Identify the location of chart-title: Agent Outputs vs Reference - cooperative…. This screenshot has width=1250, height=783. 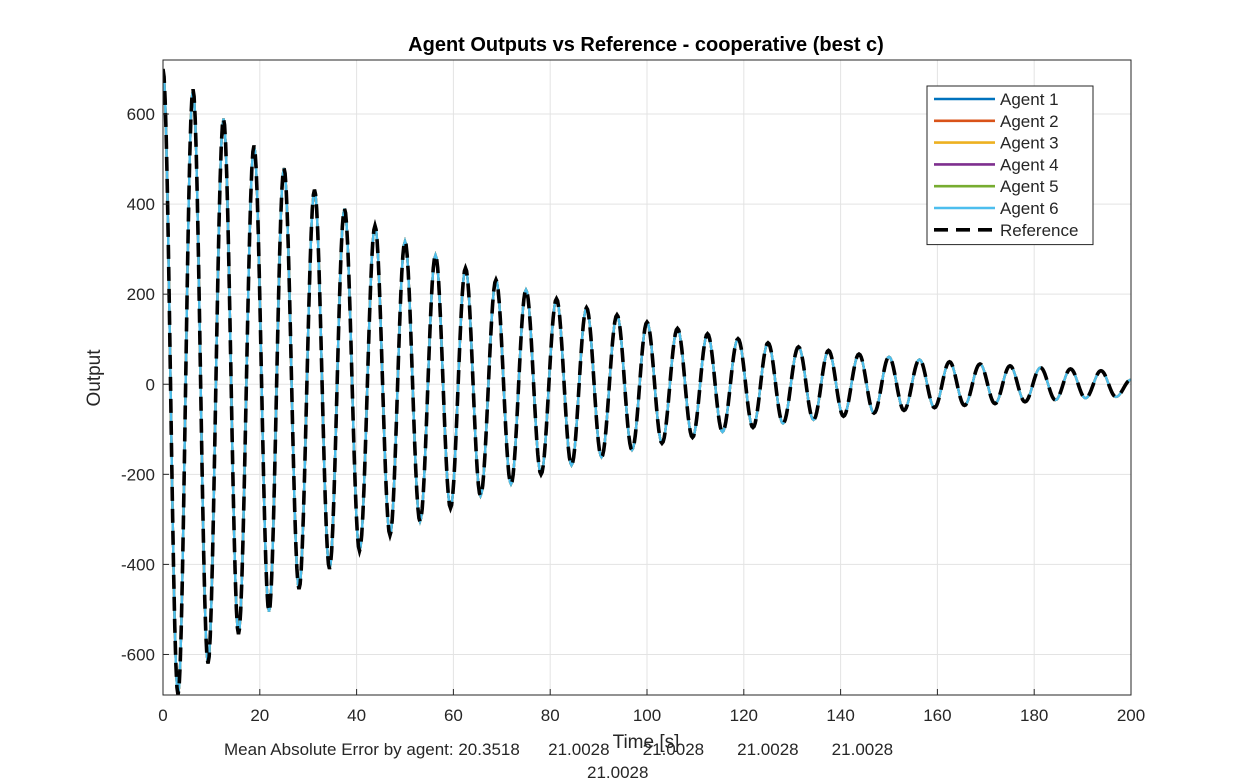
(646, 45).